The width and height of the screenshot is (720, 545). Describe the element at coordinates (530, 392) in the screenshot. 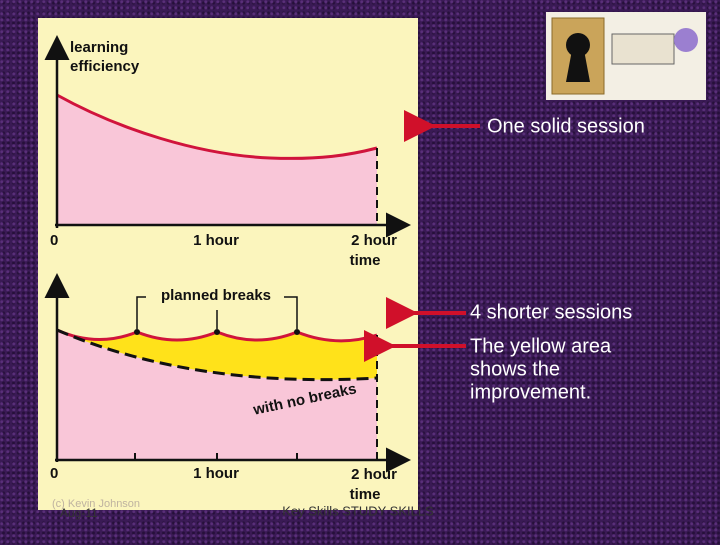

I see `caption: improvement.` at that location.